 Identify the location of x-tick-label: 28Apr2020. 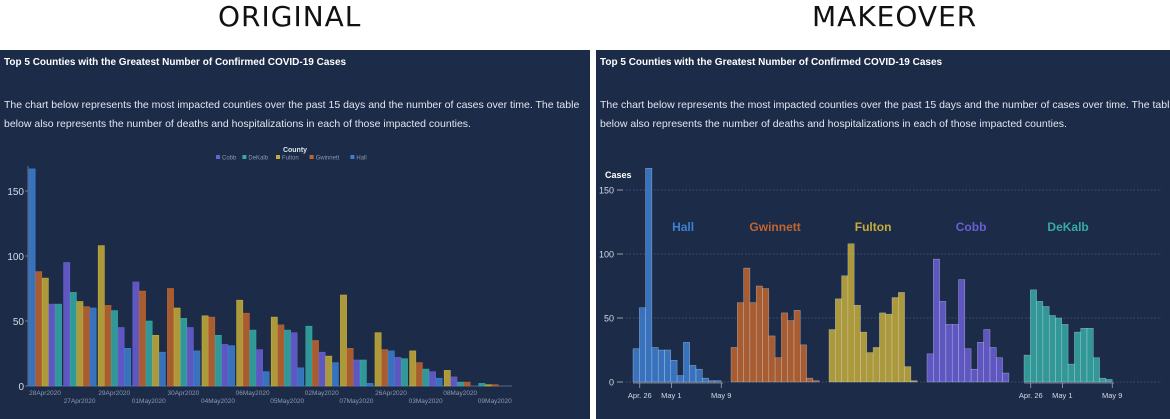
(45, 393).